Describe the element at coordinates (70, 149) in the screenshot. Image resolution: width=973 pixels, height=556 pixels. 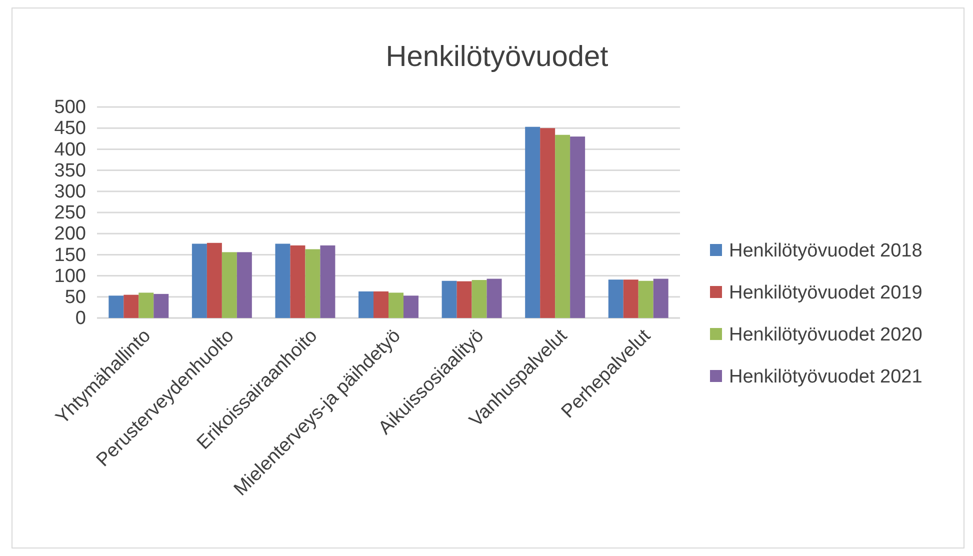
I see `y-tick-label: 400` at that location.